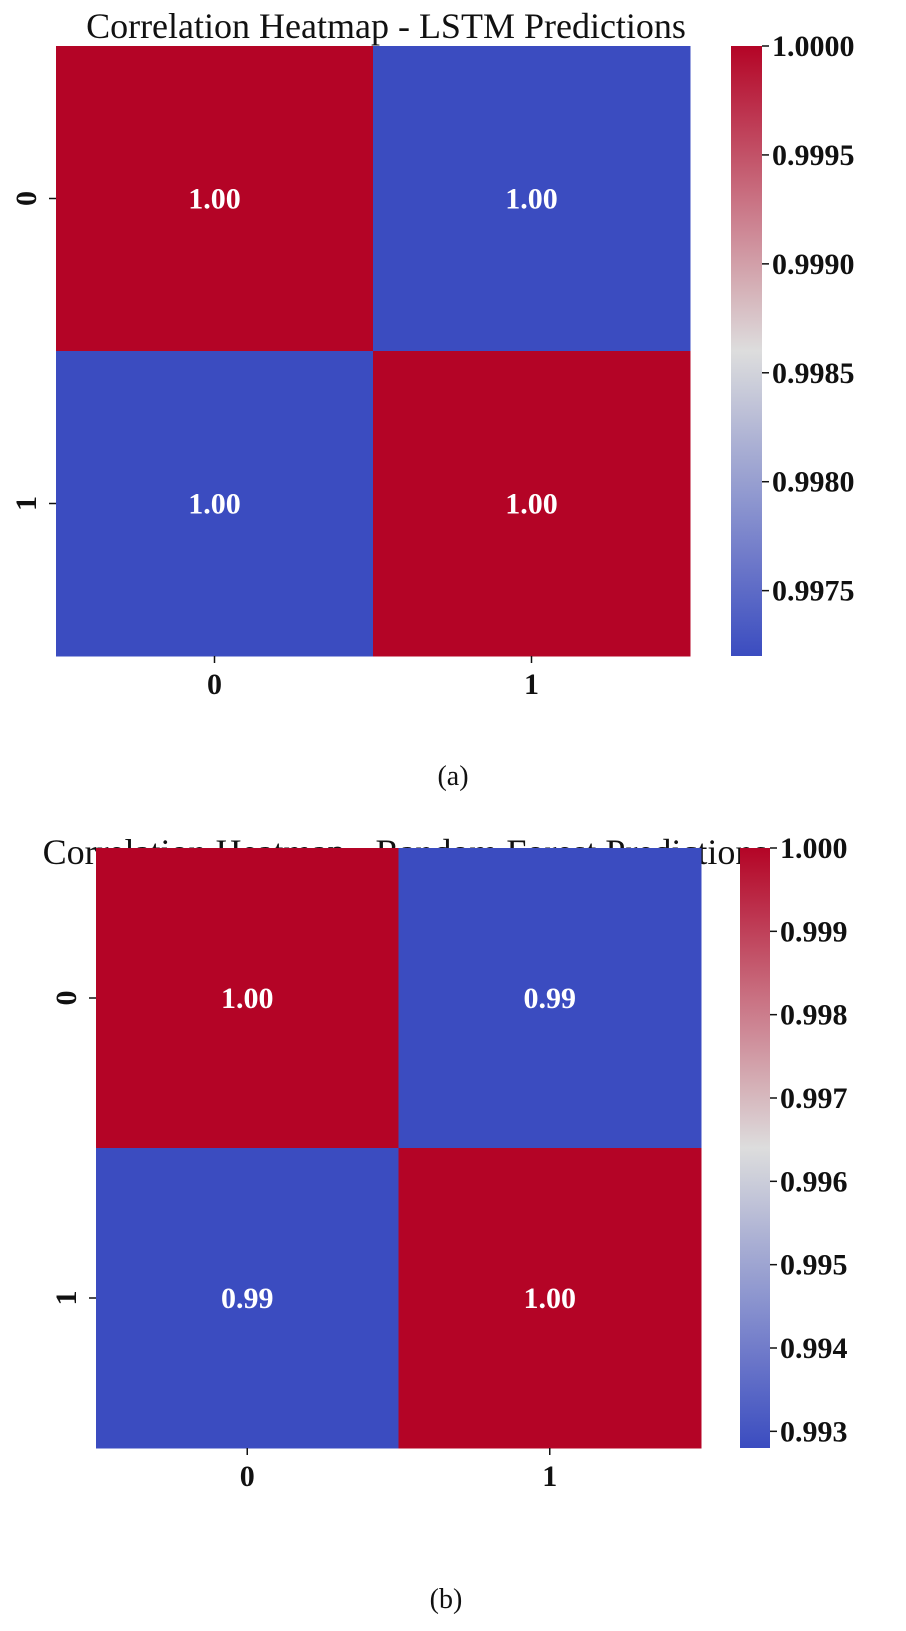 The width and height of the screenshot is (906, 1631). I want to click on colorbar-tick-label: 0.9995, so click(813, 155).